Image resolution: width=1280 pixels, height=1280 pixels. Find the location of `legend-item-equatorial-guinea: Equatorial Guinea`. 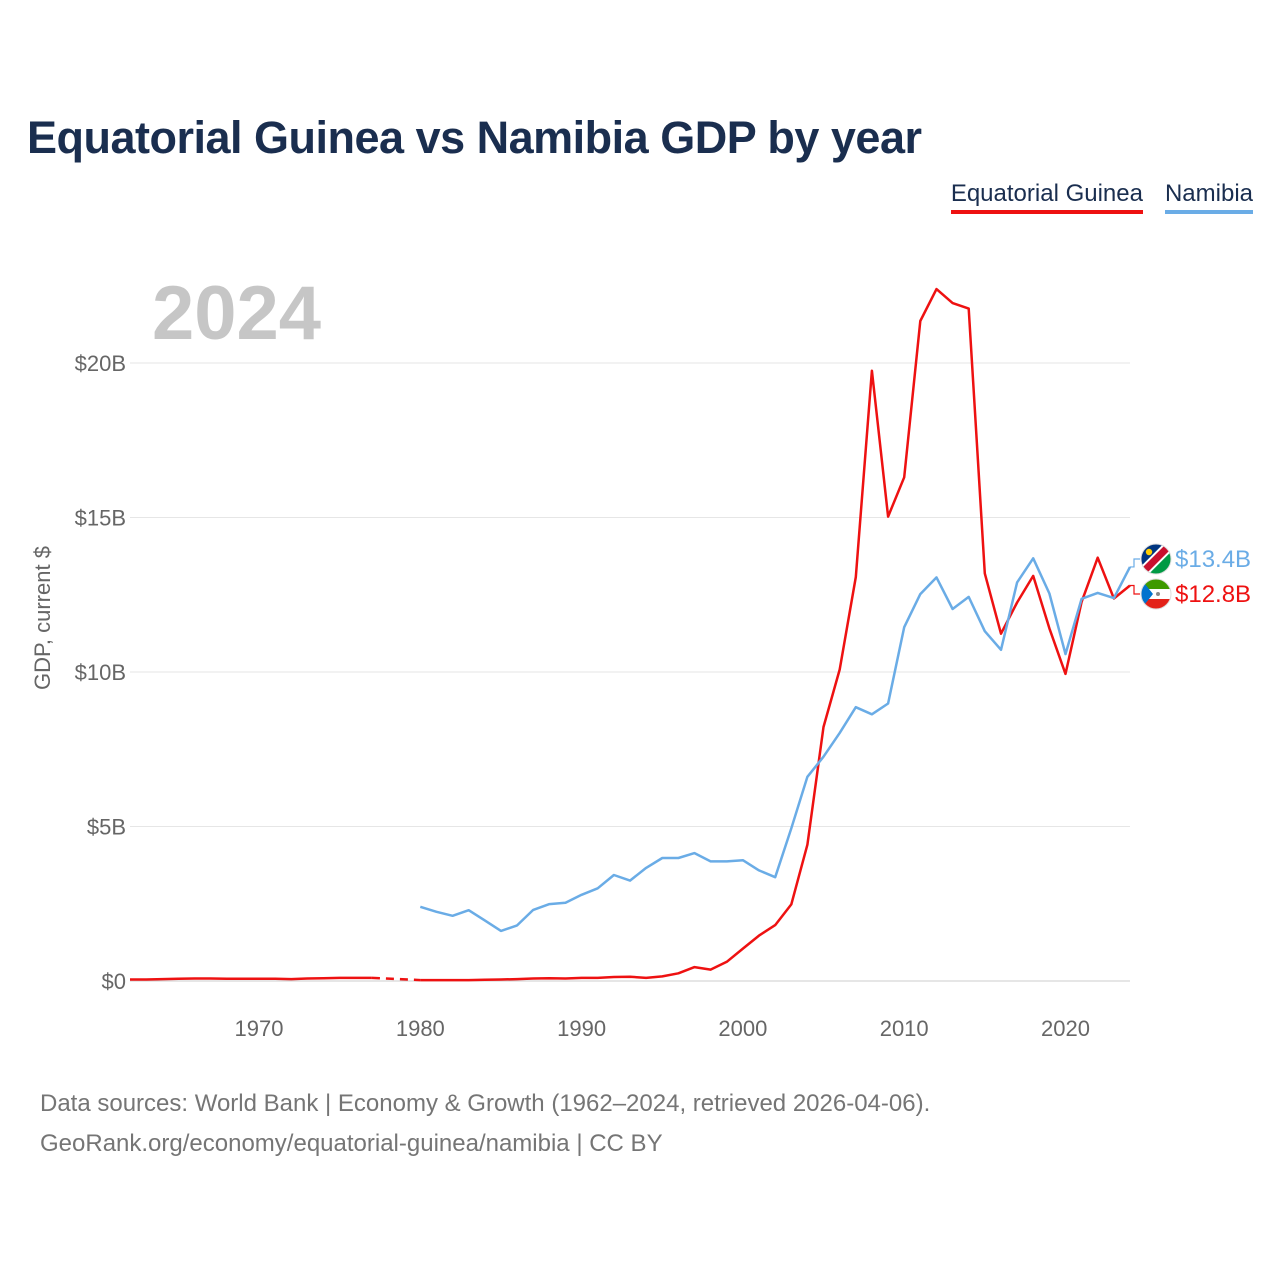

legend-item-equatorial-guinea: Equatorial Guinea is located at coordinates (1046, 197).